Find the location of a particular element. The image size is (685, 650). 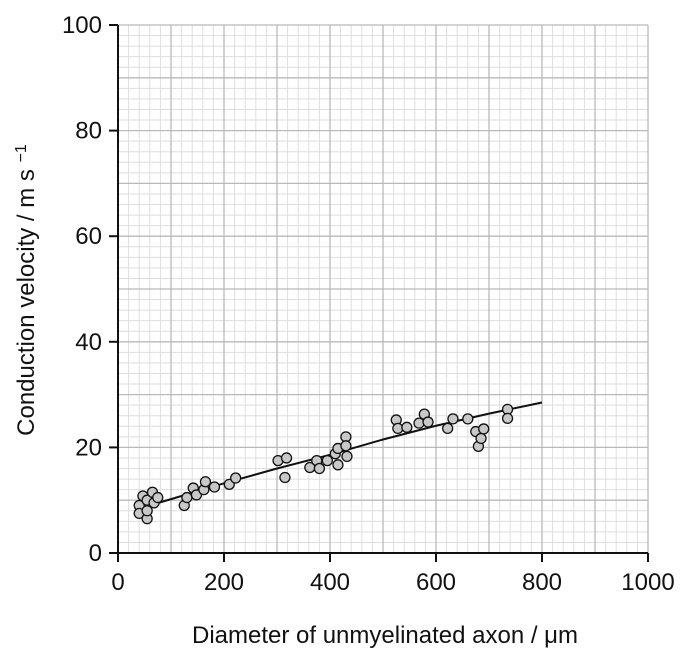

y-tick-label: 20 is located at coordinates (88, 447).